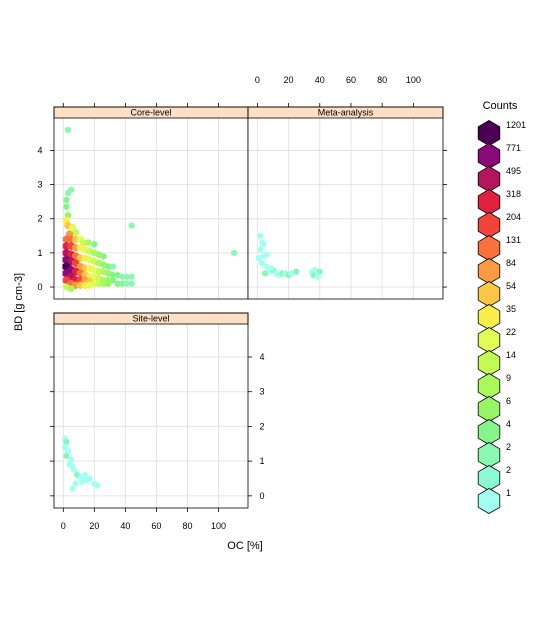  Describe the element at coordinates (244, 546) in the screenshot. I see `x-axis-title: OC [%]` at that location.